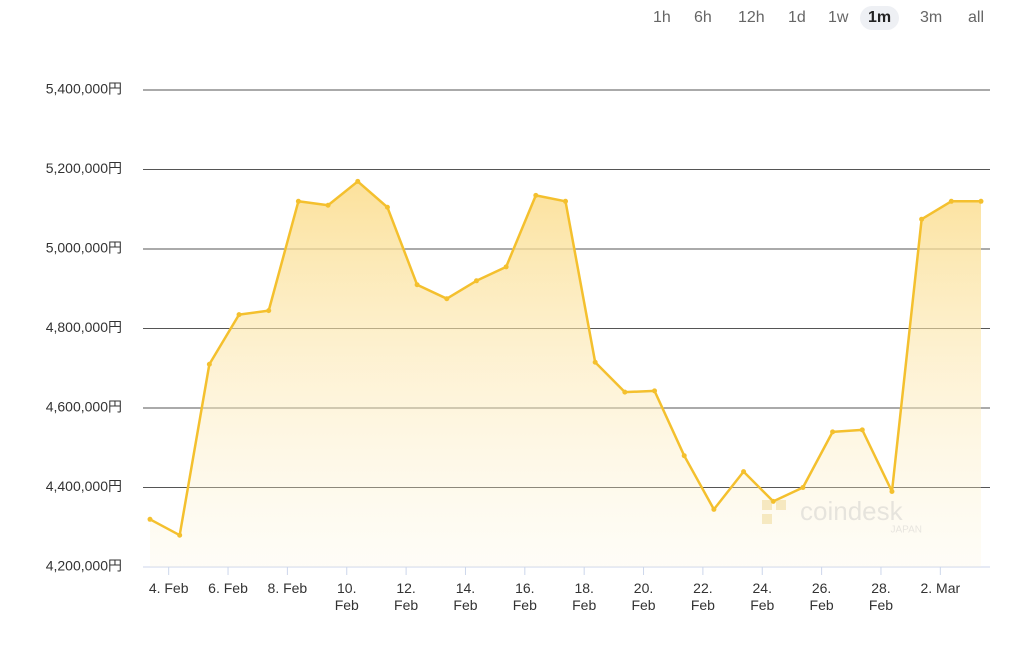 Image resolution: width=1019 pixels, height=655 pixels. What do you see at coordinates (852, 511) in the screenshot?
I see `watermark-brand: coindesk` at bounding box center [852, 511].